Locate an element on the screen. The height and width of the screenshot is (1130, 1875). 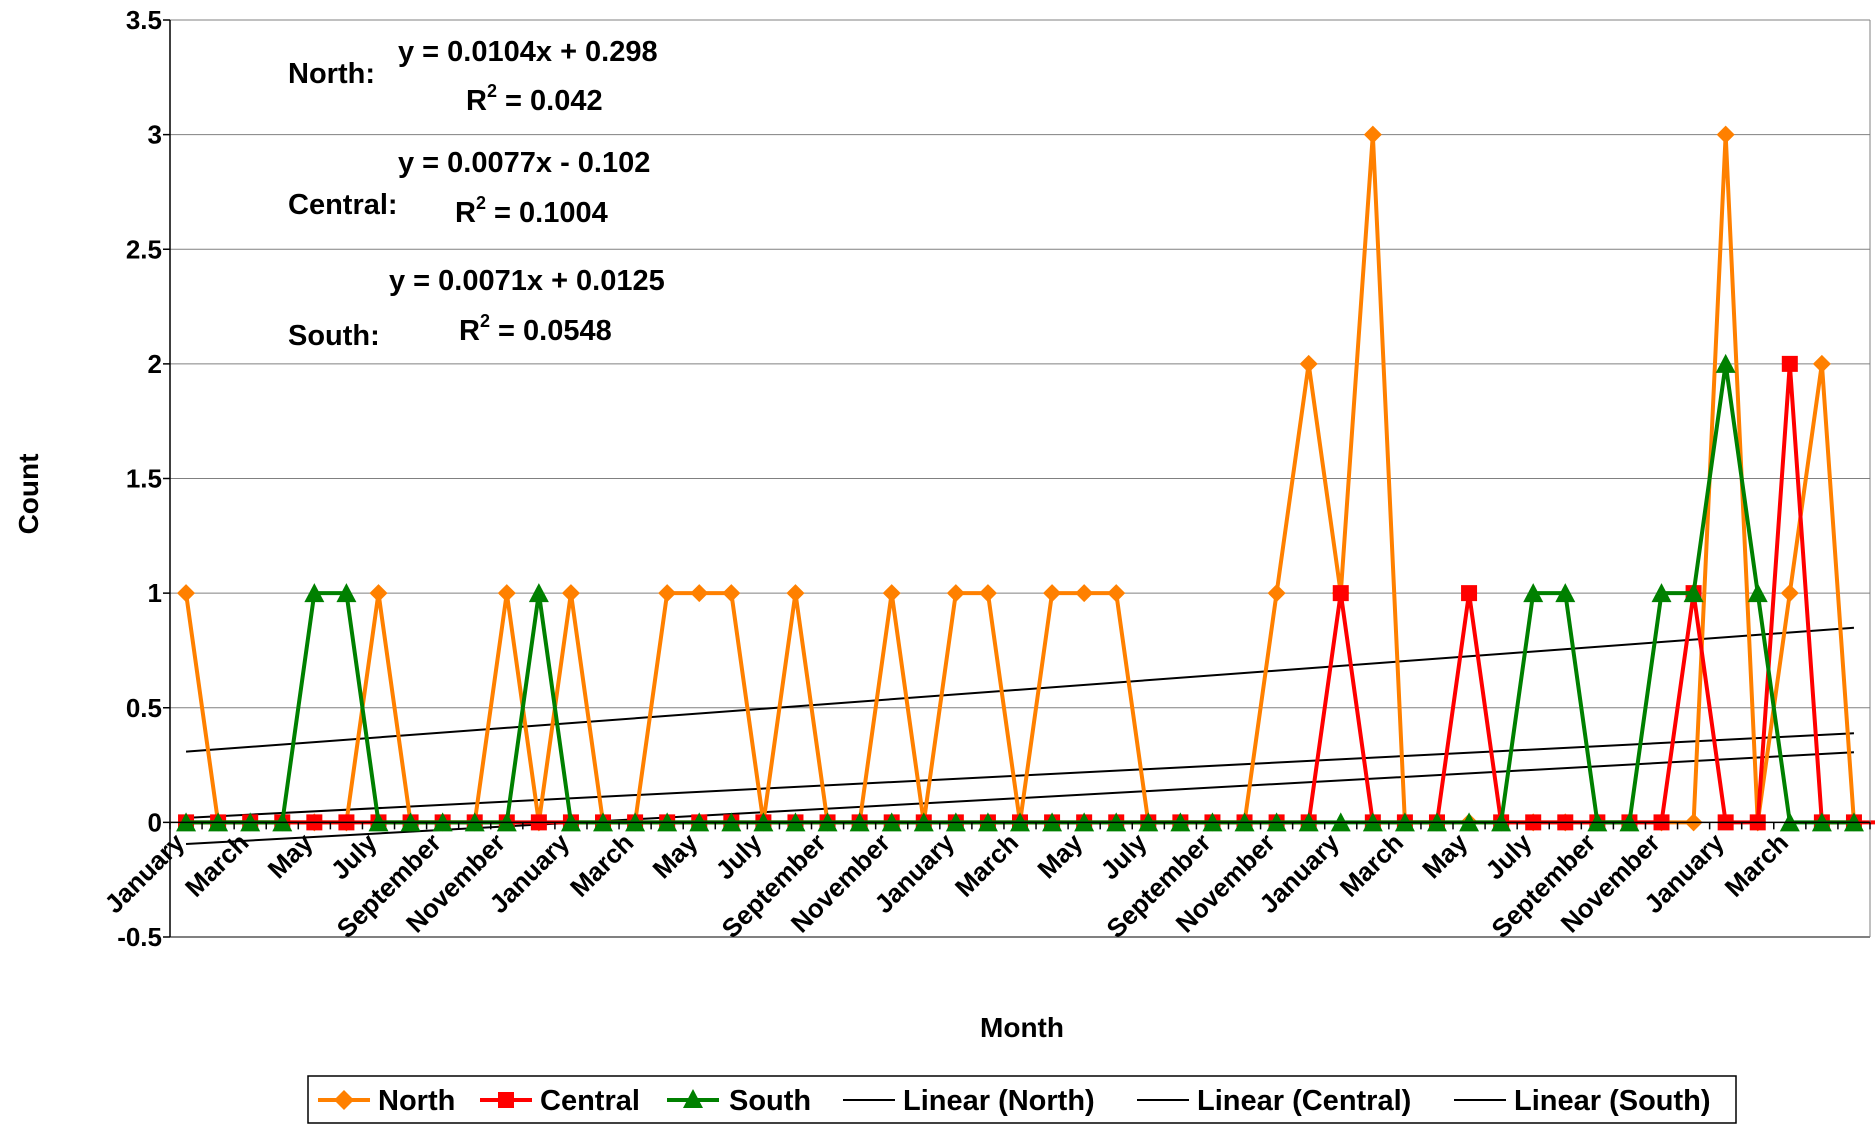
trendline-linear-central is located at coordinates (1020, 798).